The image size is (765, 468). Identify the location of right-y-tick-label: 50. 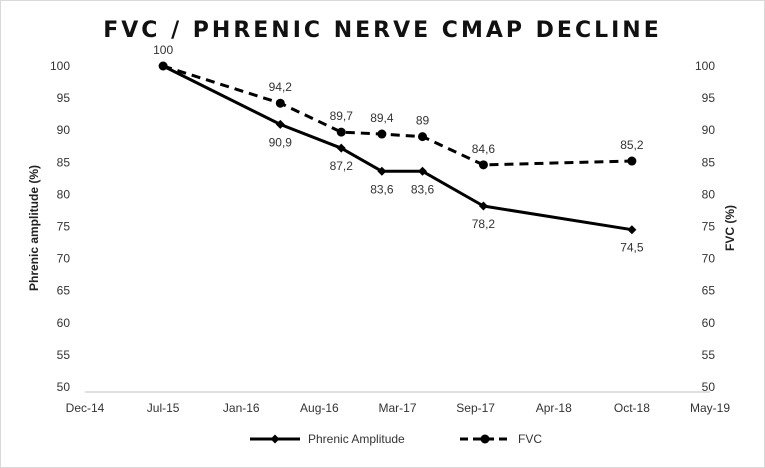
(709, 387).